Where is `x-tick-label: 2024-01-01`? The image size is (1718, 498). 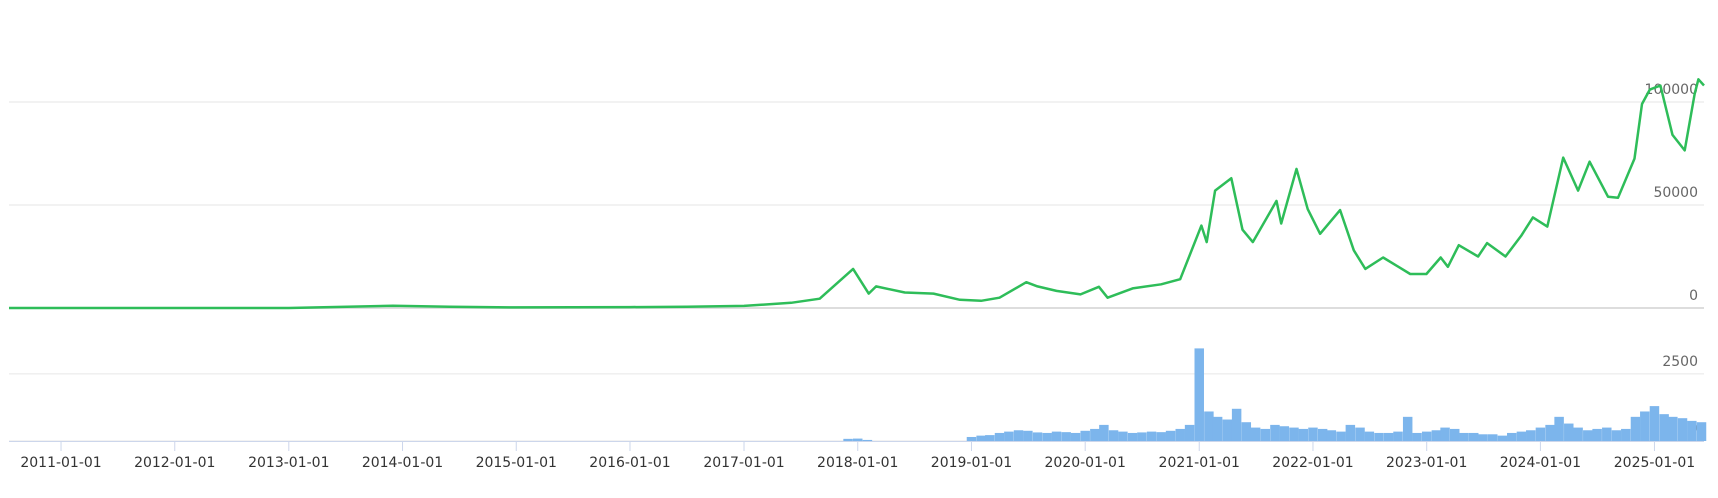 x-tick-label: 2024-01-01 is located at coordinates (1540, 463).